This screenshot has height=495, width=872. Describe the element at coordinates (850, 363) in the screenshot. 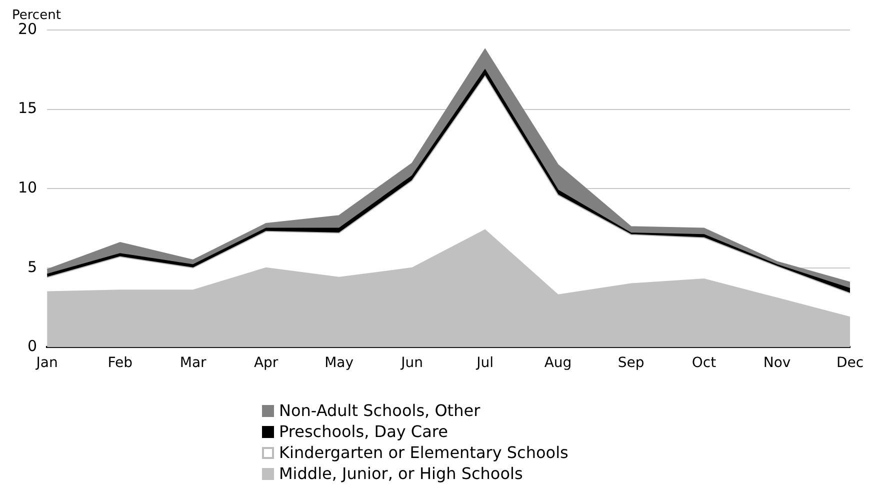

I see `x-tick-label: Dec` at that location.